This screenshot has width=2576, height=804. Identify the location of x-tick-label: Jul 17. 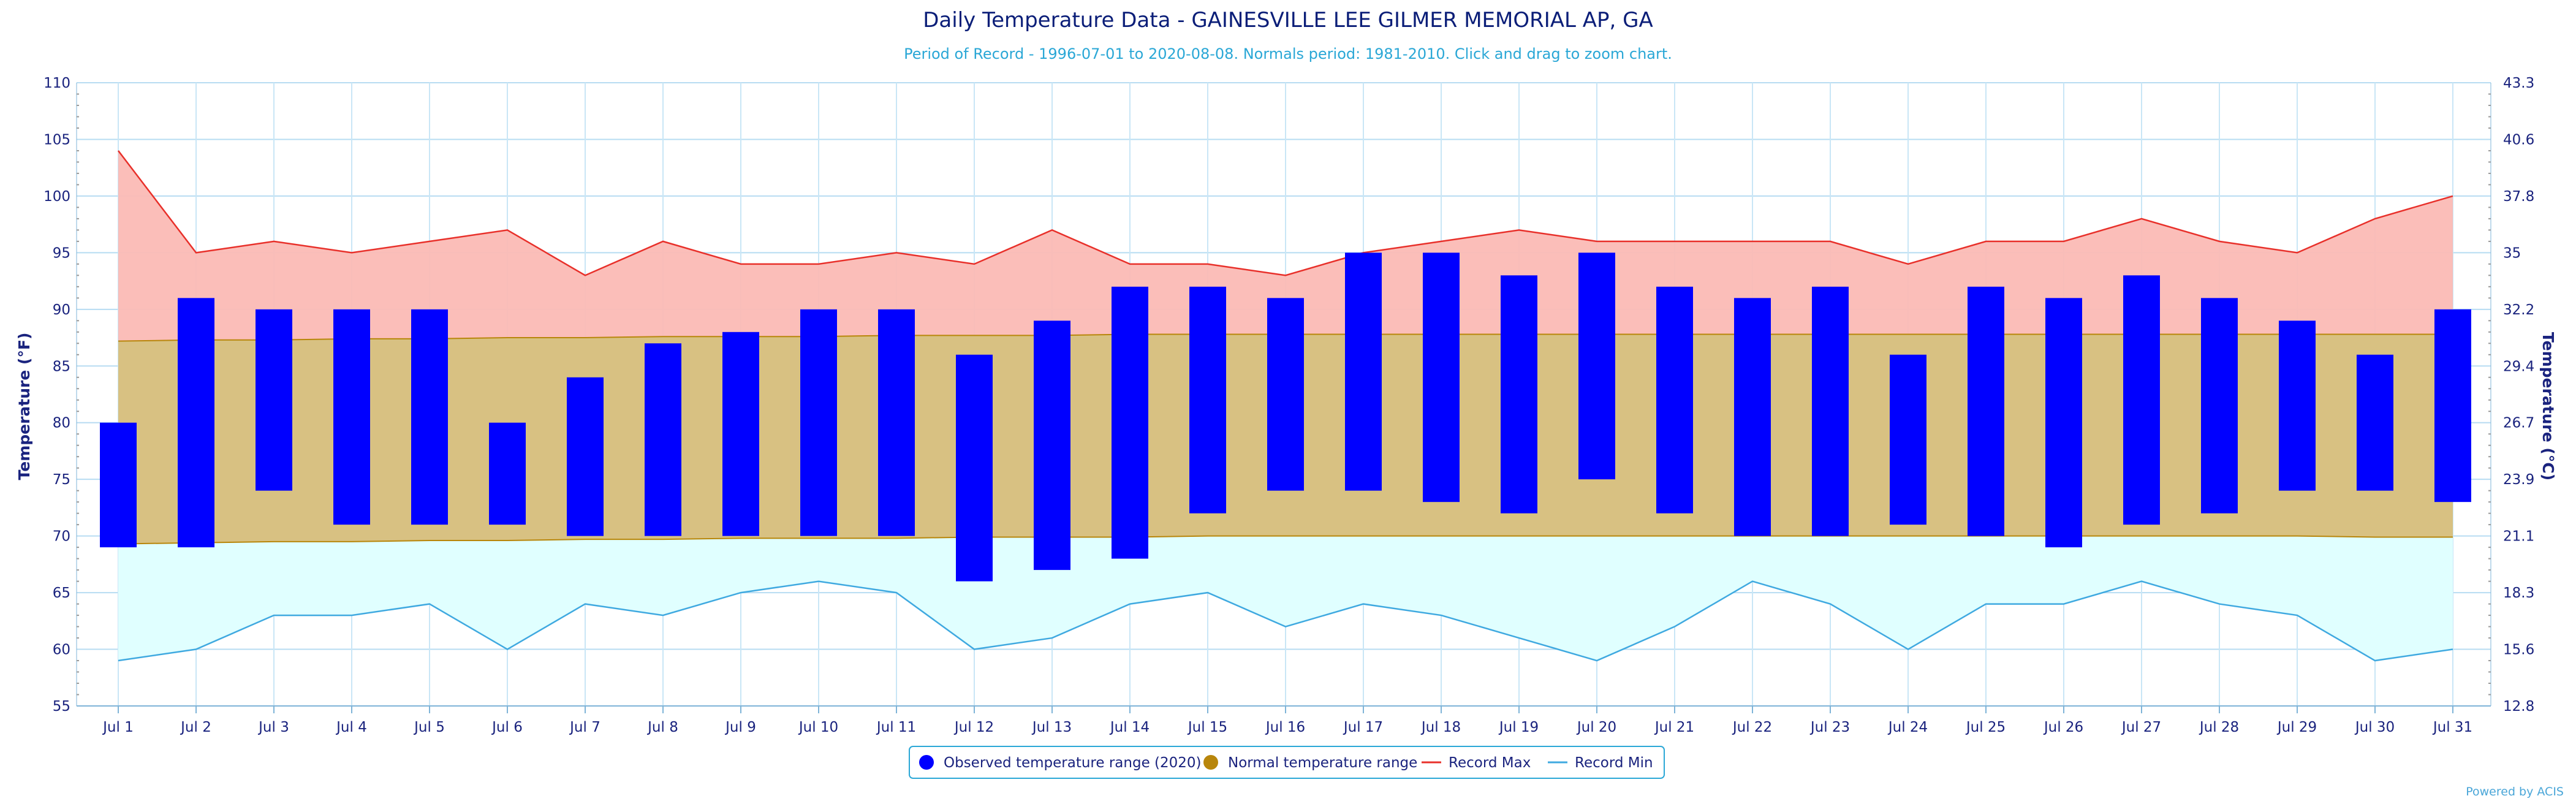
(1363, 727).